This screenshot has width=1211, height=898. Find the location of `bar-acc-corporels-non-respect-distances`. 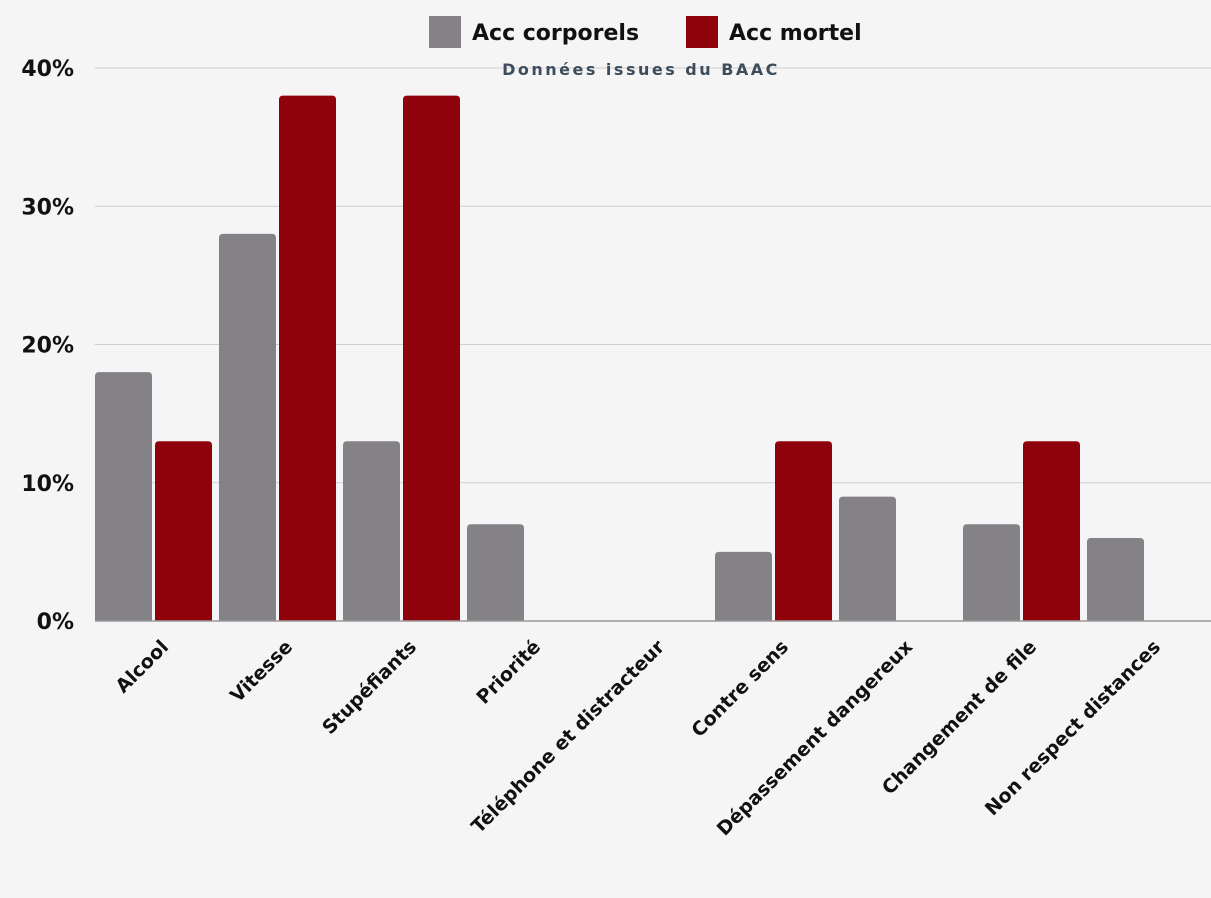

bar-acc-corporels-non-respect-distances is located at coordinates (1115, 579).